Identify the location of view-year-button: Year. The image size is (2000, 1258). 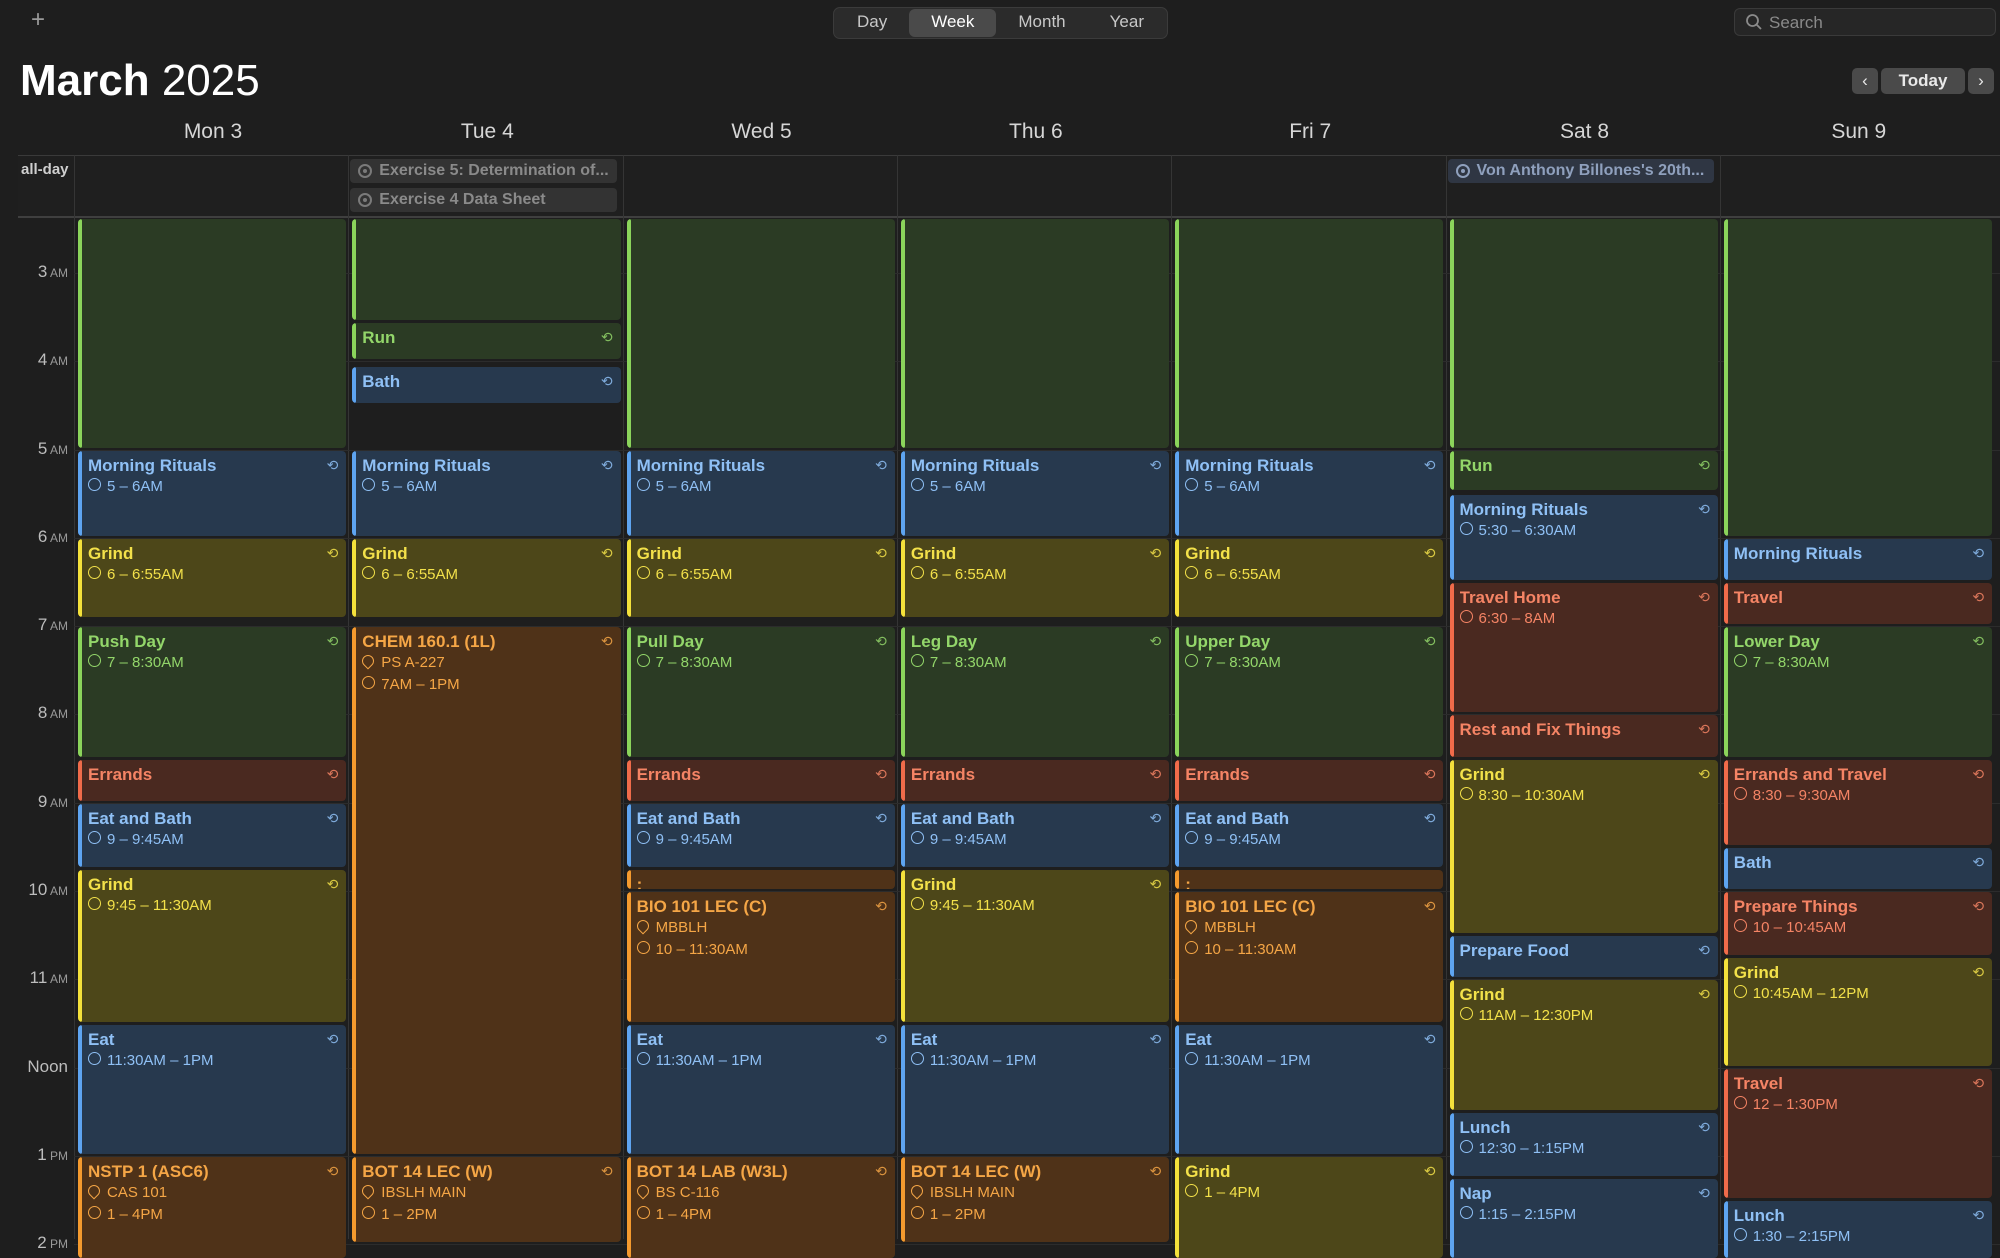
(1126, 21).